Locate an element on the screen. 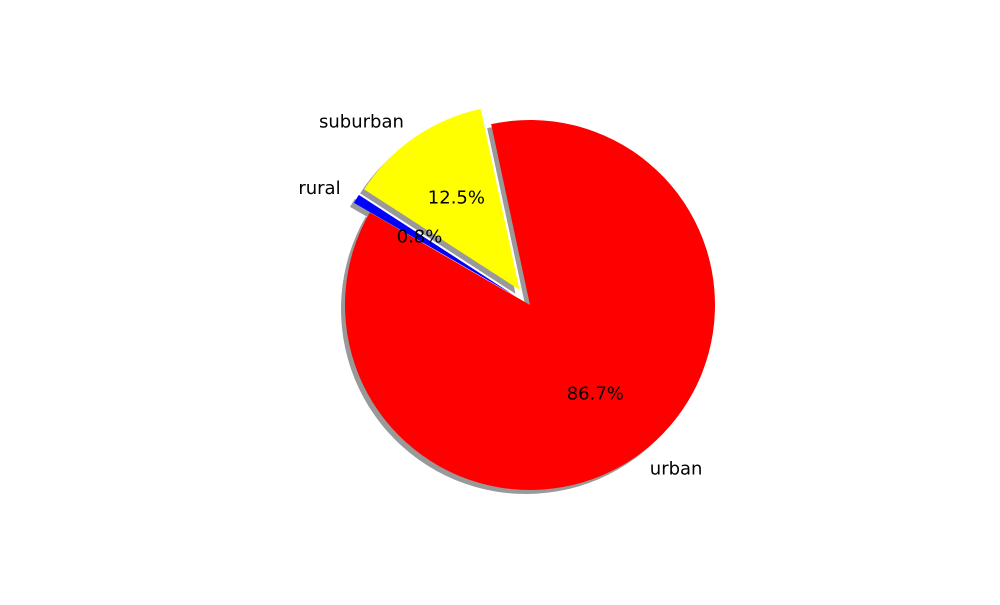  percent-label-rural: 0.8% is located at coordinates (420, 237).